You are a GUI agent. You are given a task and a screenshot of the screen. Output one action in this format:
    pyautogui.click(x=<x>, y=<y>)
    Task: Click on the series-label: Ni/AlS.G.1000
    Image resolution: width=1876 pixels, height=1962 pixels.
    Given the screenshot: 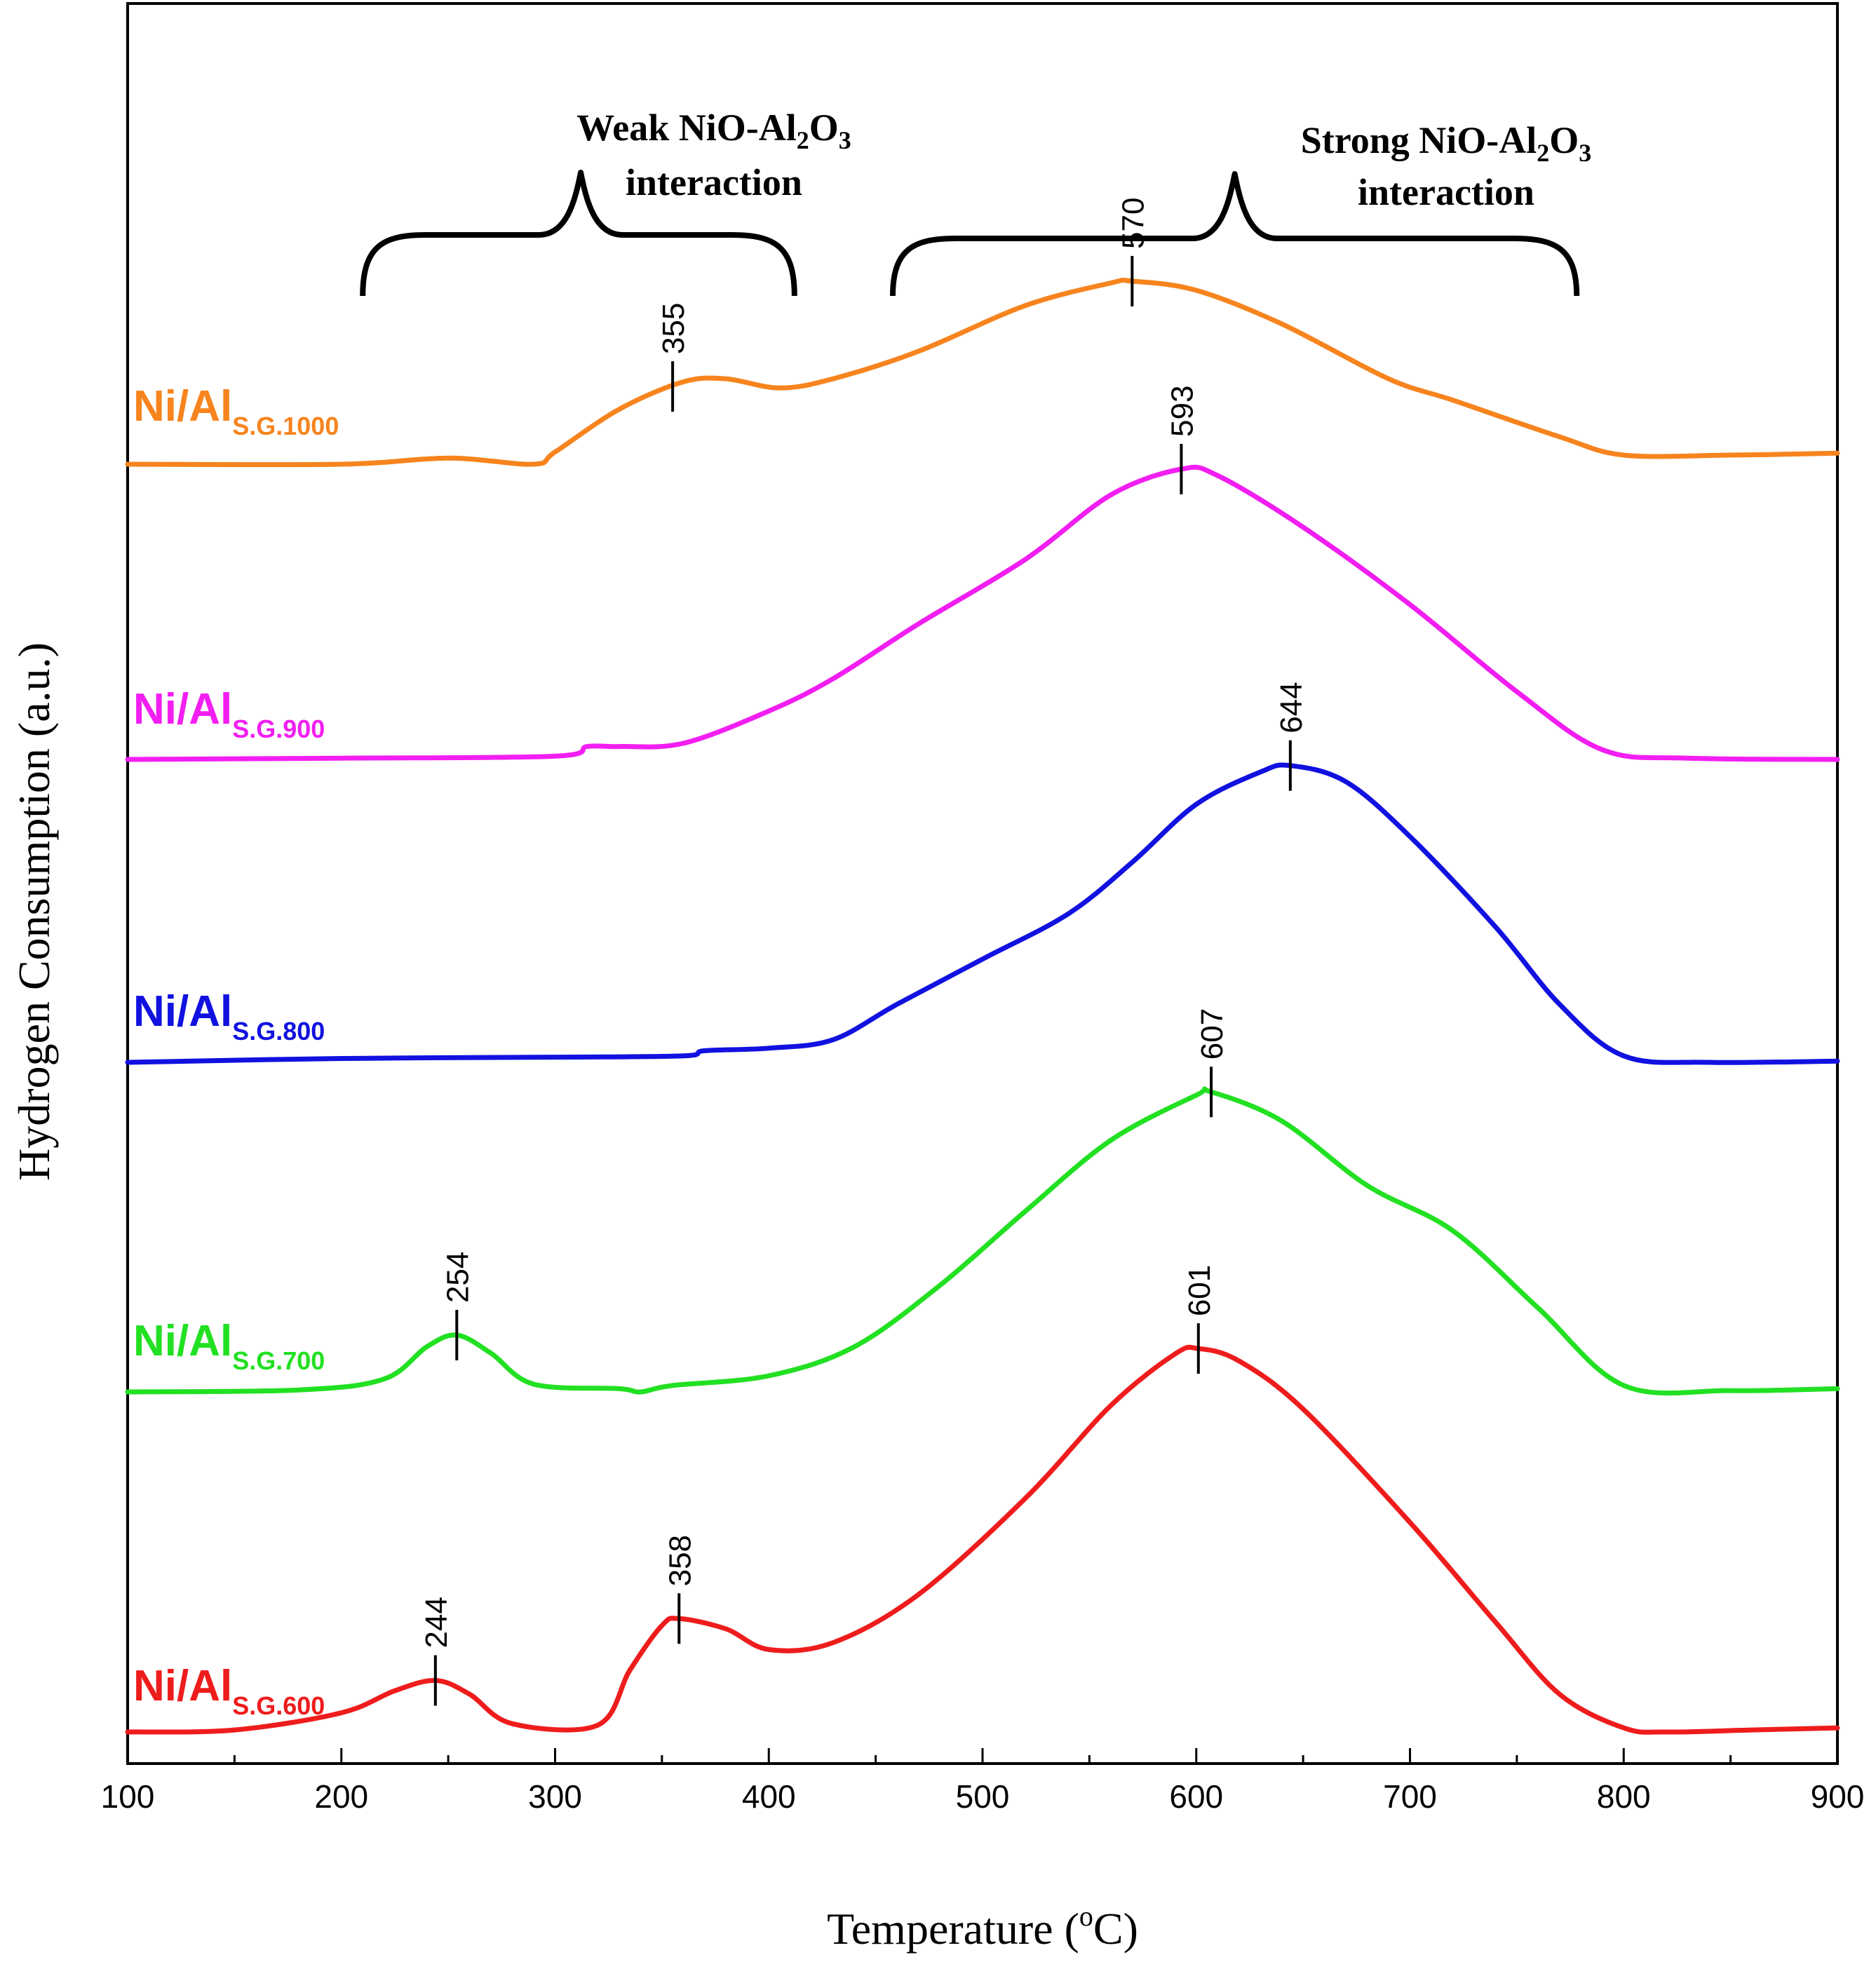 What is the action you would take?
    pyautogui.click(x=236, y=411)
    